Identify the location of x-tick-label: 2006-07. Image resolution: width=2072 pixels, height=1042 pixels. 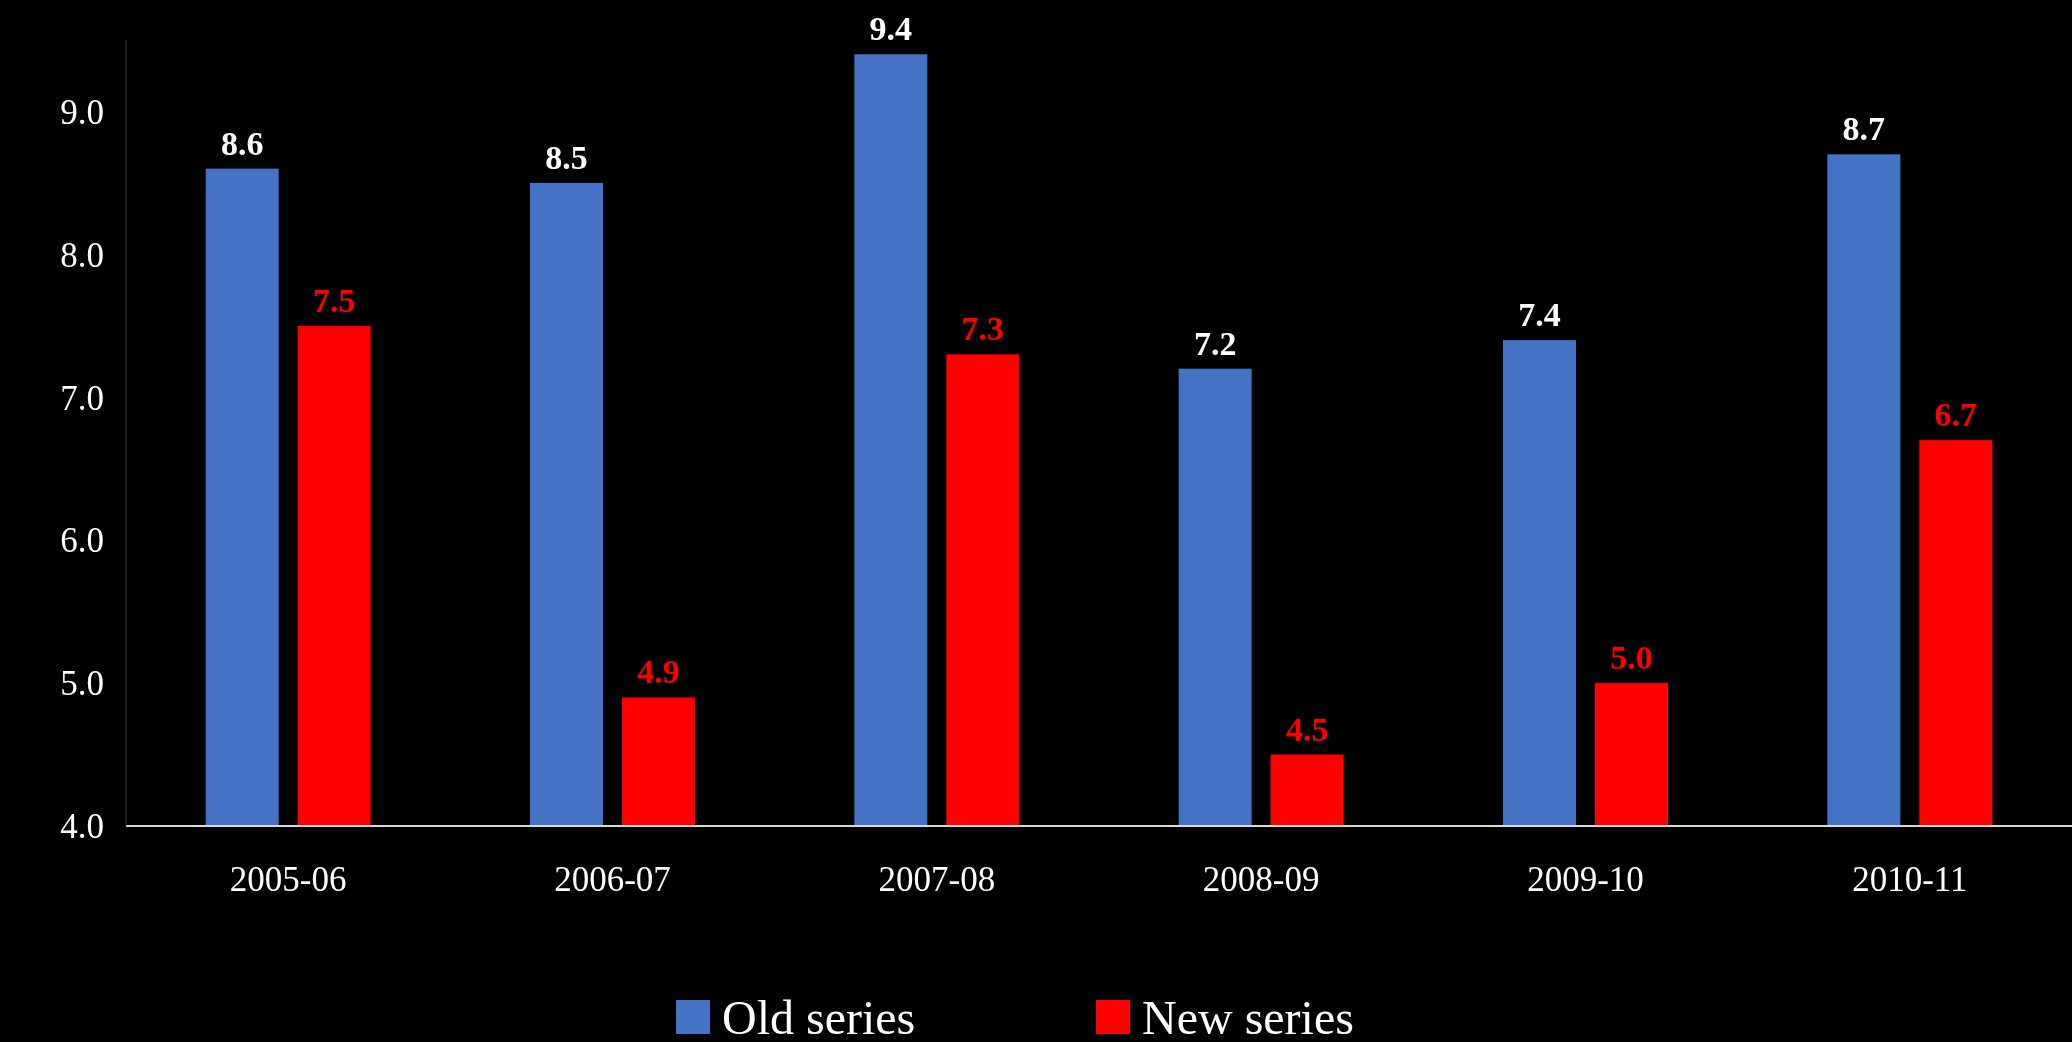
(612, 880).